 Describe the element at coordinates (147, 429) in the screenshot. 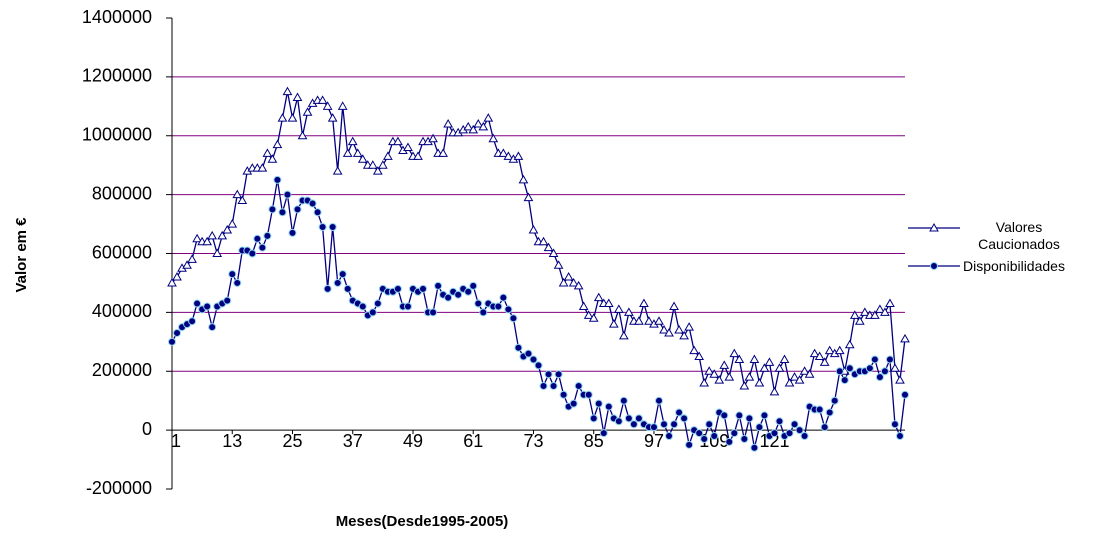

I see `y-tick-label: 0` at that location.